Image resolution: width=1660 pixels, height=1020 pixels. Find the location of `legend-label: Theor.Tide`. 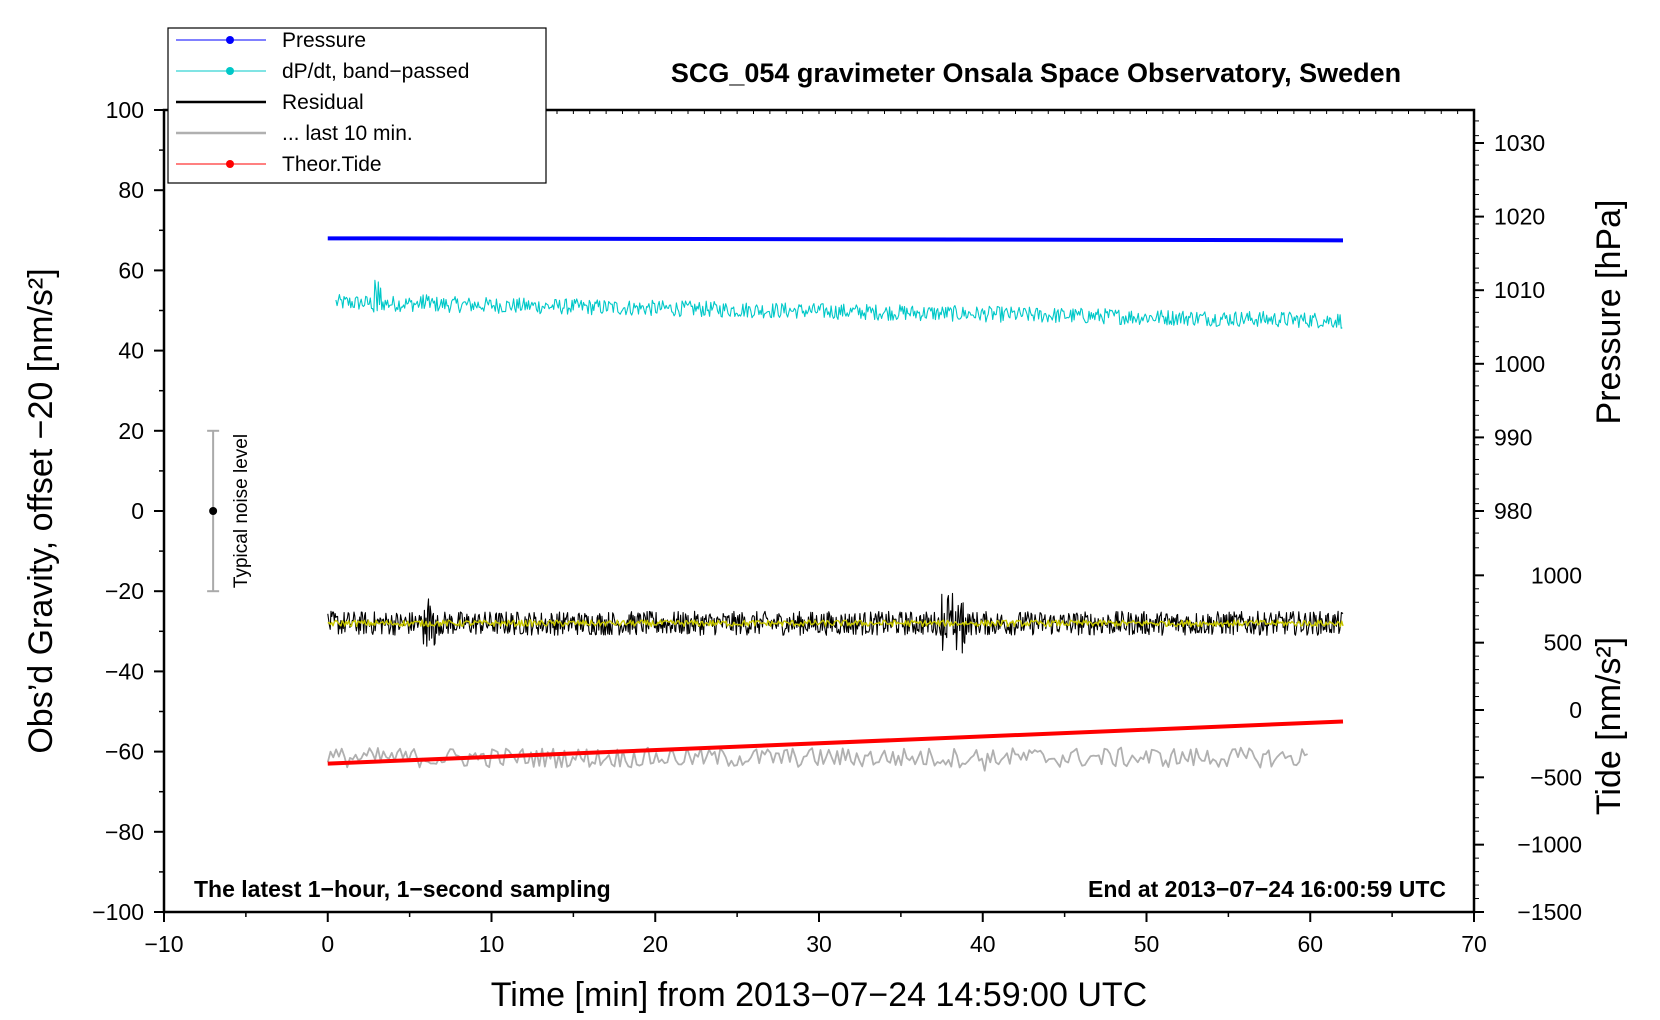

legend-label: Theor.Tide is located at coordinates (332, 164).